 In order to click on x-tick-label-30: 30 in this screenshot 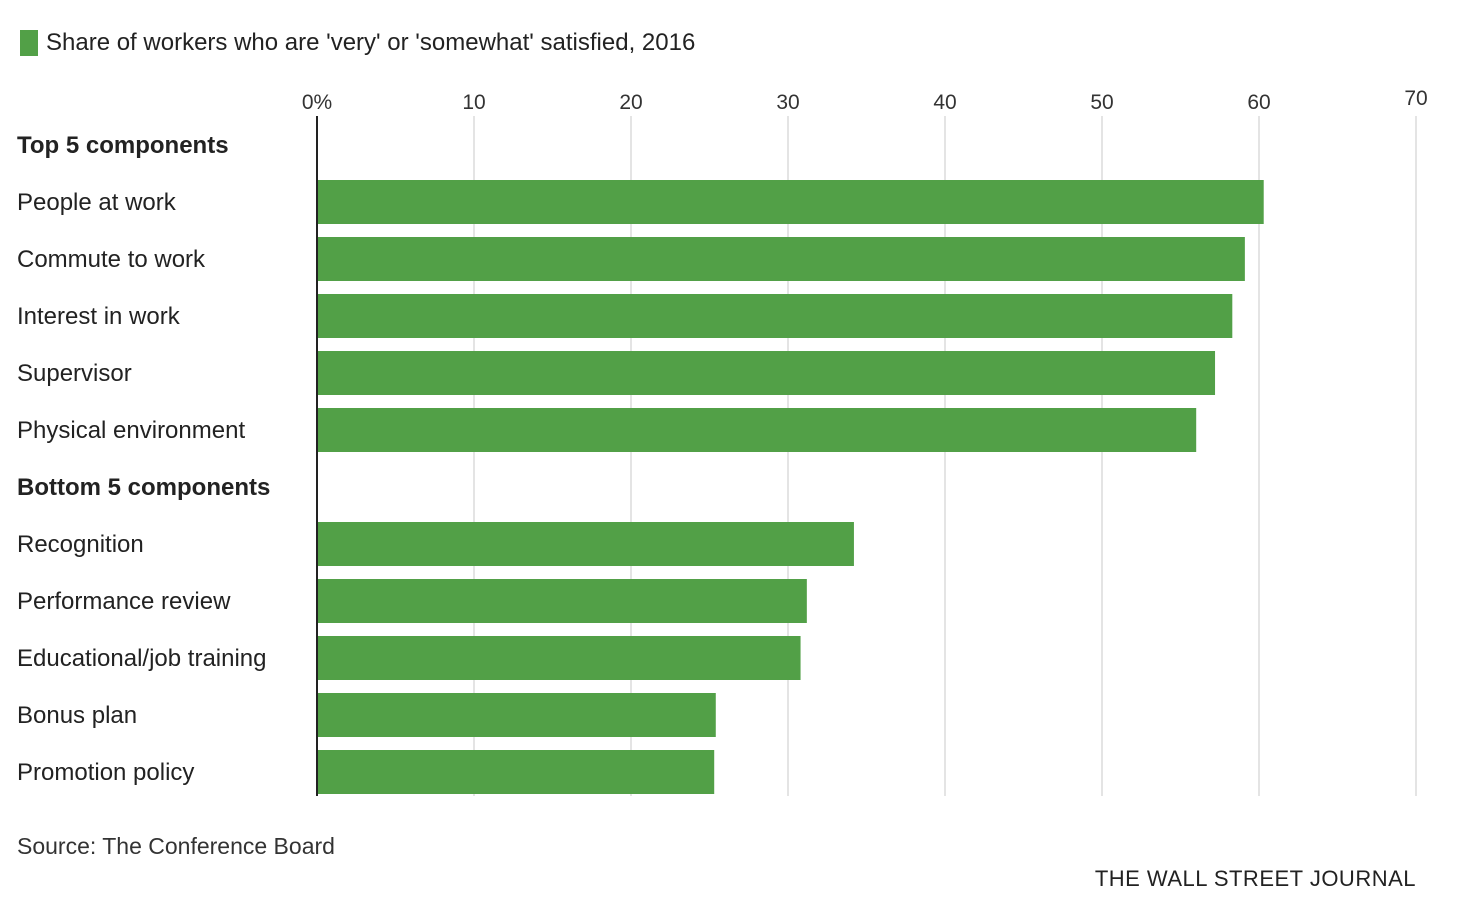, I will do `click(787, 102)`.